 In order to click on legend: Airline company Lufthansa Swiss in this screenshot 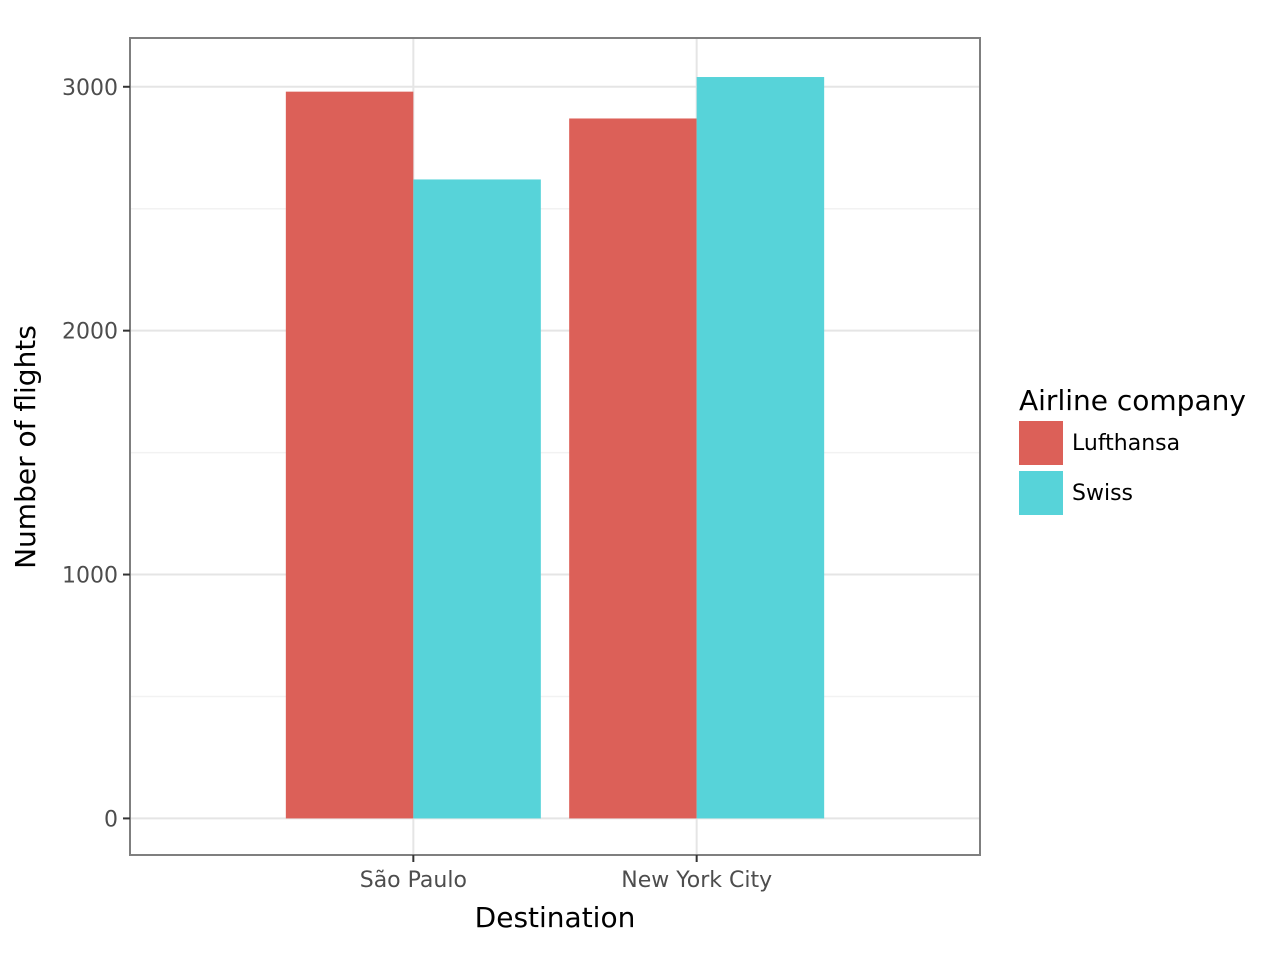, I will do `click(1132, 449)`.